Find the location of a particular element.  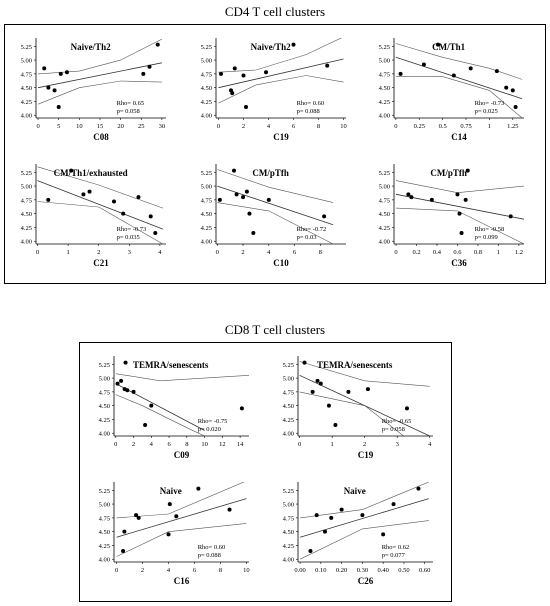

x-tick-label: 0.6 is located at coordinates (457, 252).